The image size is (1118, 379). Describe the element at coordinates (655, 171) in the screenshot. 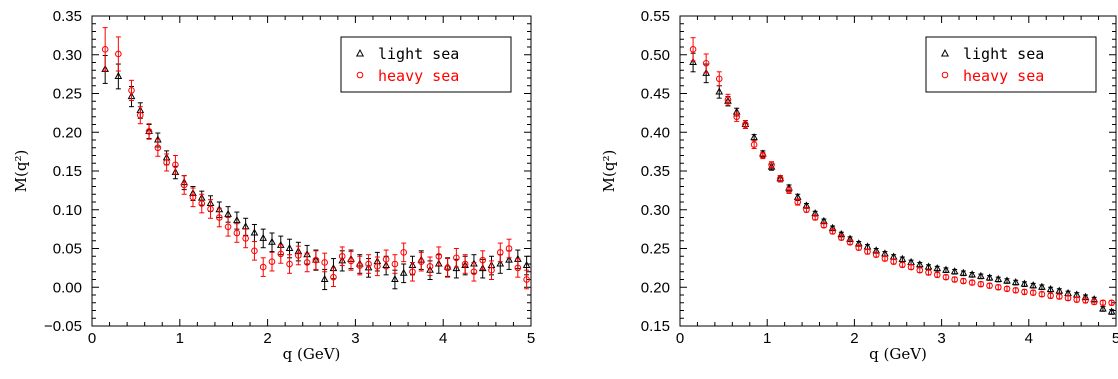

I see `y-tick-label: 0.35` at that location.